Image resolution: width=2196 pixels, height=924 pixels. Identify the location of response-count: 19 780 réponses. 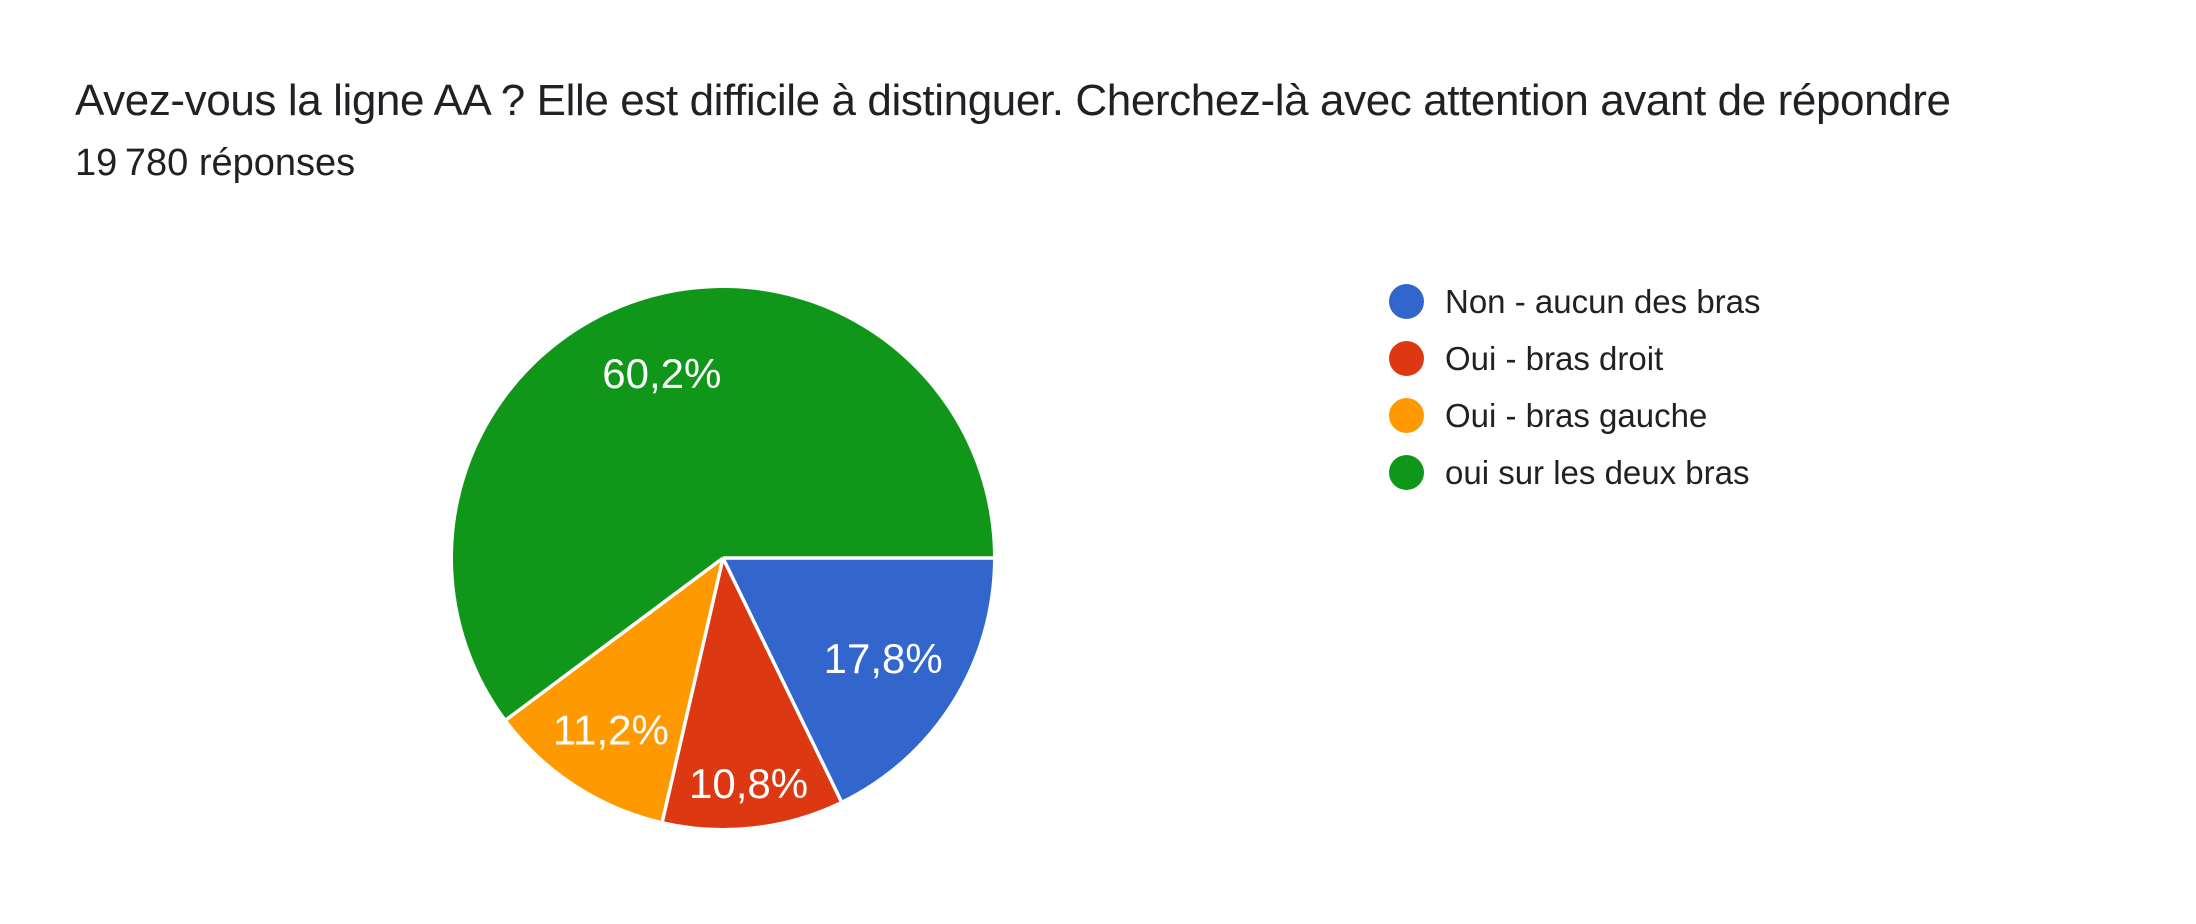
(215, 163).